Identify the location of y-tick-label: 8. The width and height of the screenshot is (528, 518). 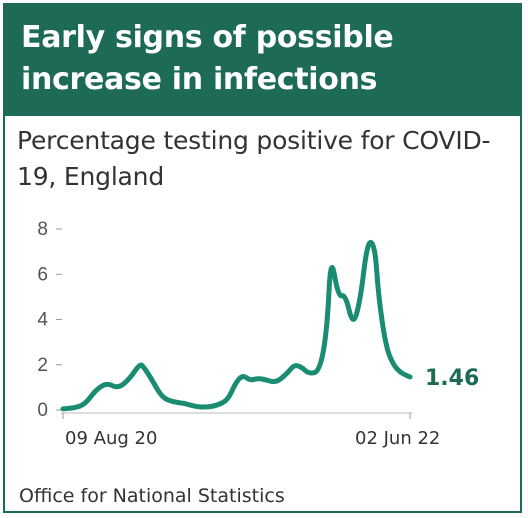
(42, 229).